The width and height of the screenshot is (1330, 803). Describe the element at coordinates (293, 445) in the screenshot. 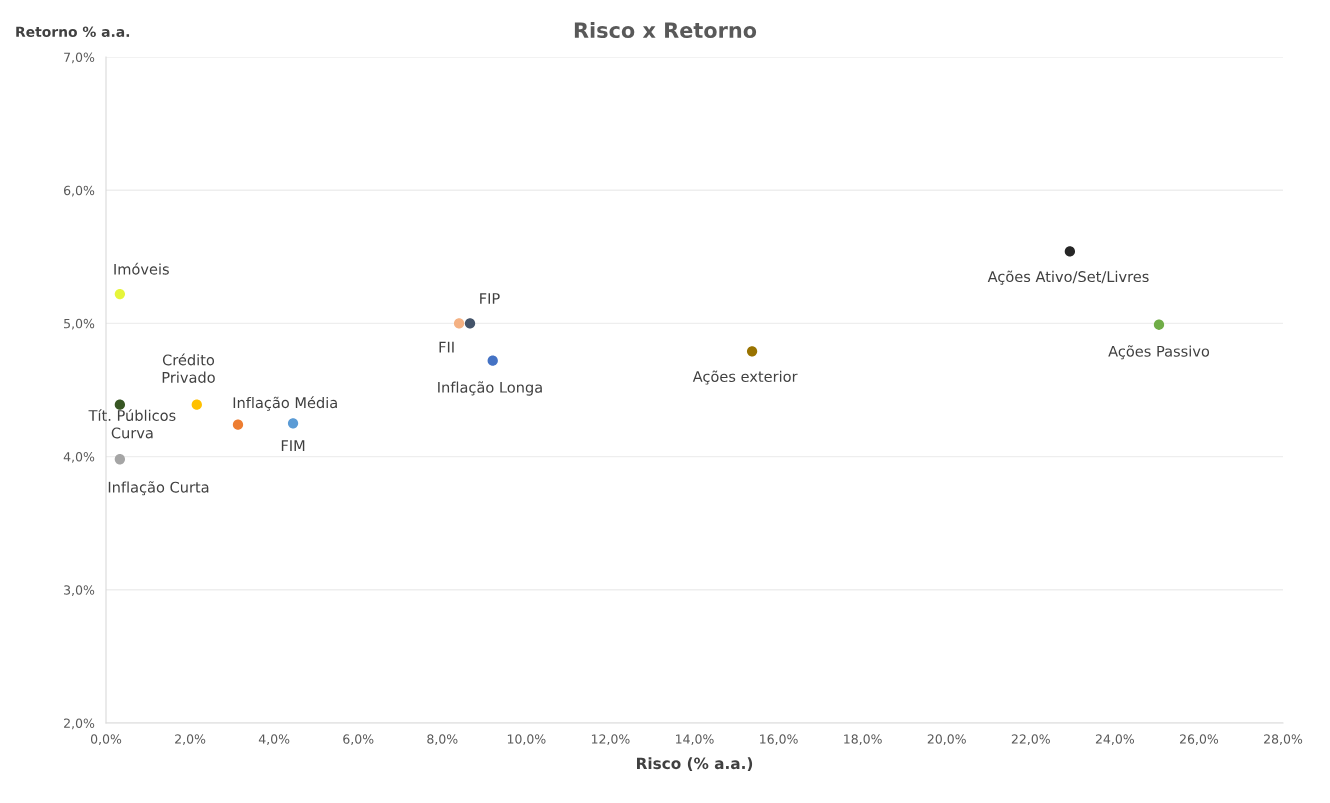

I see `series-label: FIM` at that location.